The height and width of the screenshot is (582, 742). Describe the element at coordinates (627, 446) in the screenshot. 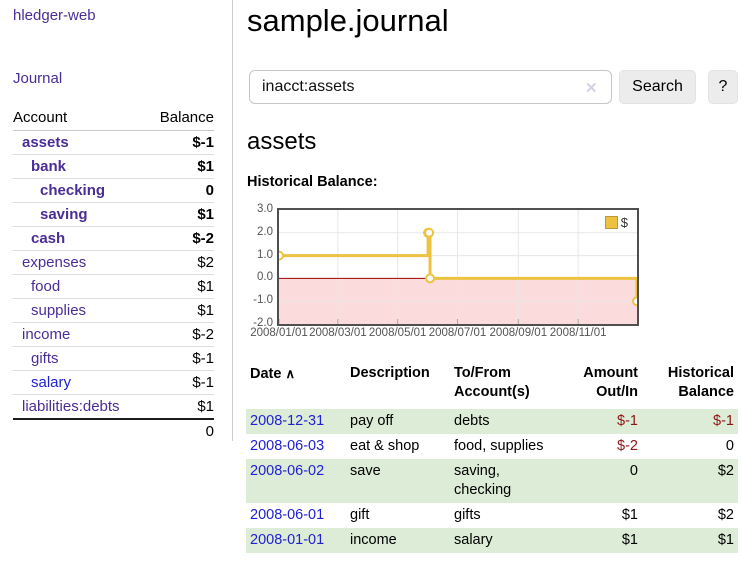

I see `transaction-amount: $-2` at that location.